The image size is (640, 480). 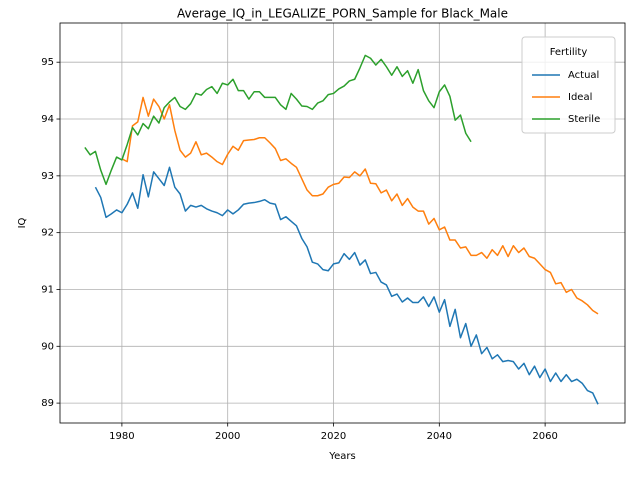 What do you see at coordinates (47, 289) in the screenshot?
I see `y-tick-label: 91` at bounding box center [47, 289].